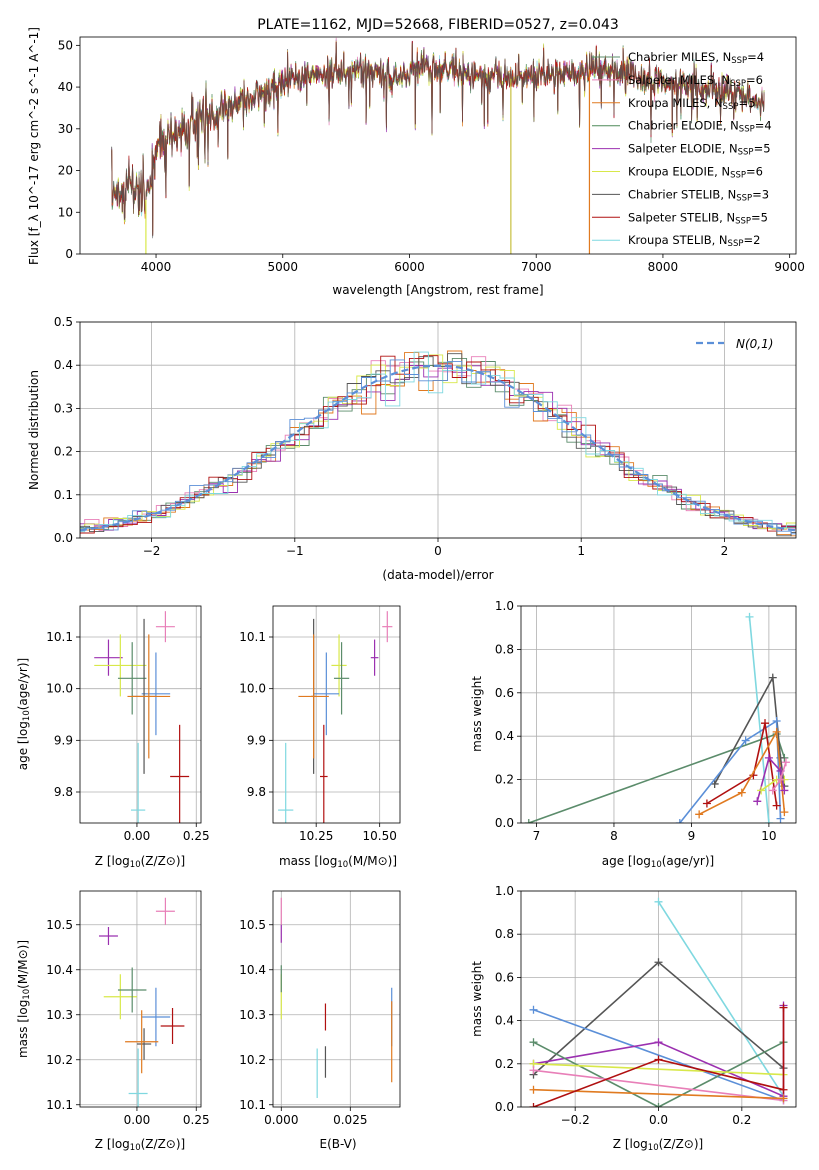  What do you see at coordinates (504, 649) in the screenshot?
I see `y-tick-label: 0.8` at bounding box center [504, 649].